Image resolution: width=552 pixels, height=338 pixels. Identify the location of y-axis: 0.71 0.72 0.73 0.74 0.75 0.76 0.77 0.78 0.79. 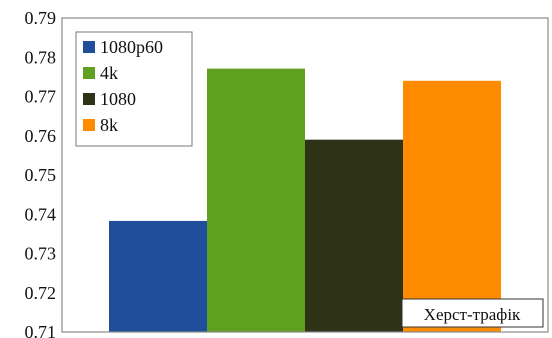
(41, 173).